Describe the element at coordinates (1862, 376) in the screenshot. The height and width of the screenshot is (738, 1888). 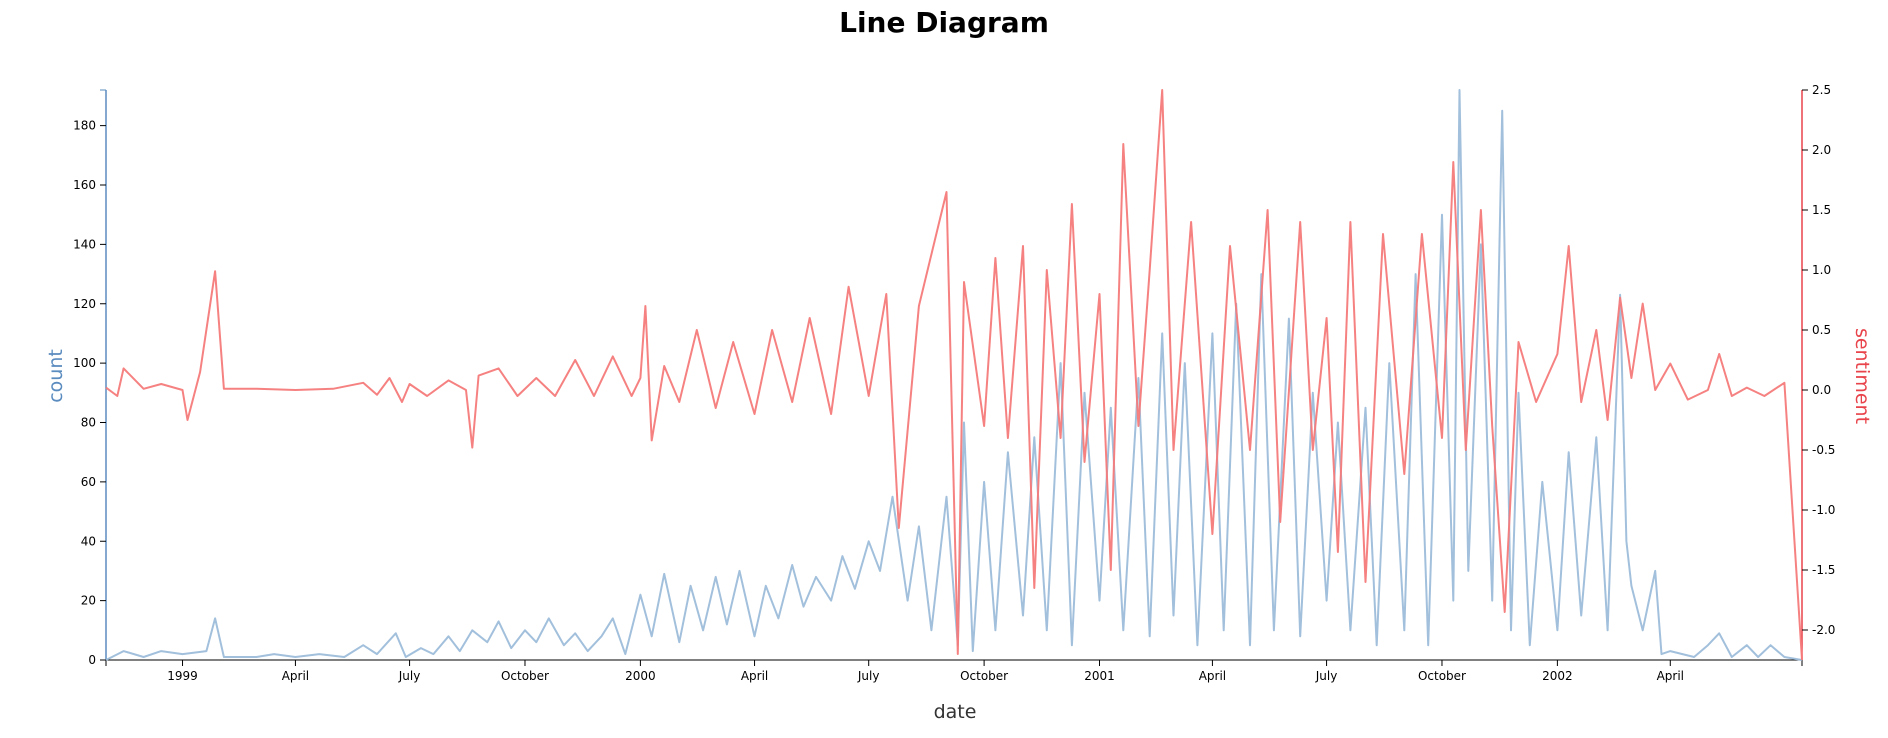
I see `y-axis-right-title: sentiment` at that location.